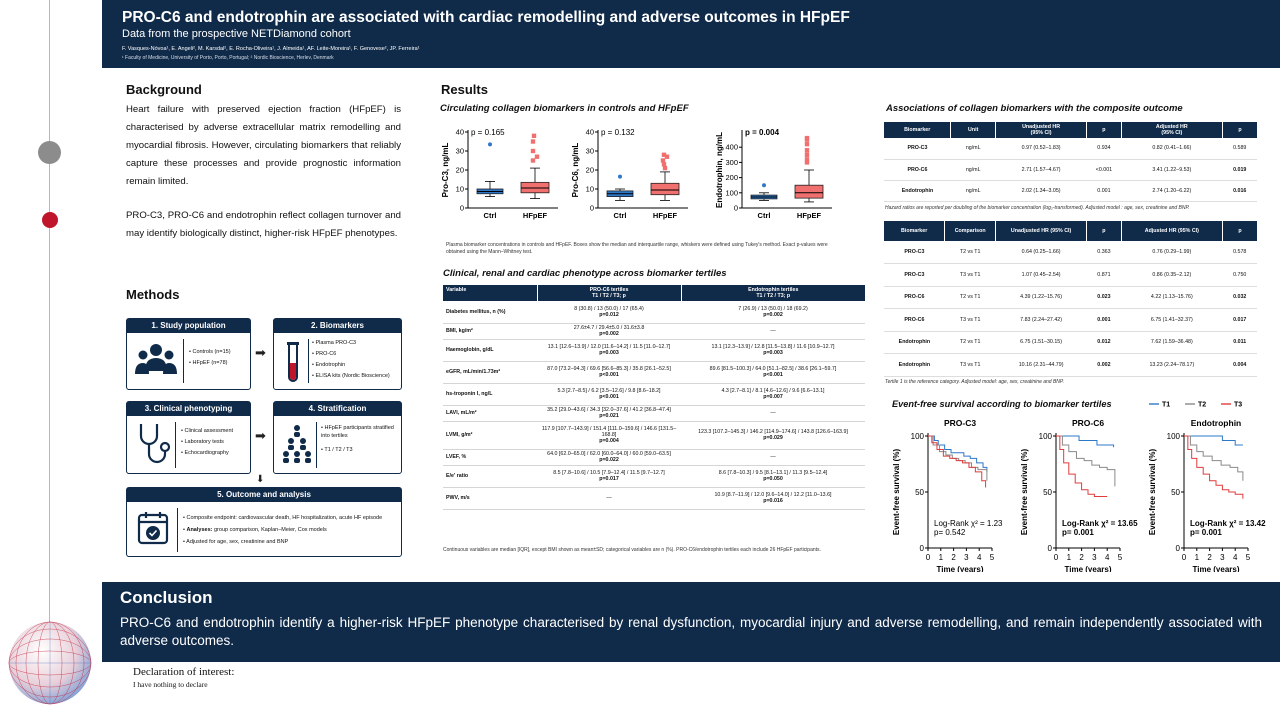 This screenshot has height=720, width=1280. What do you see at coordinates (1172, 170) in the screenshot?
I see `table-cell-adjusted-hr: 3.41 (1.22–9.53)` at bounding box center [1172, 170].